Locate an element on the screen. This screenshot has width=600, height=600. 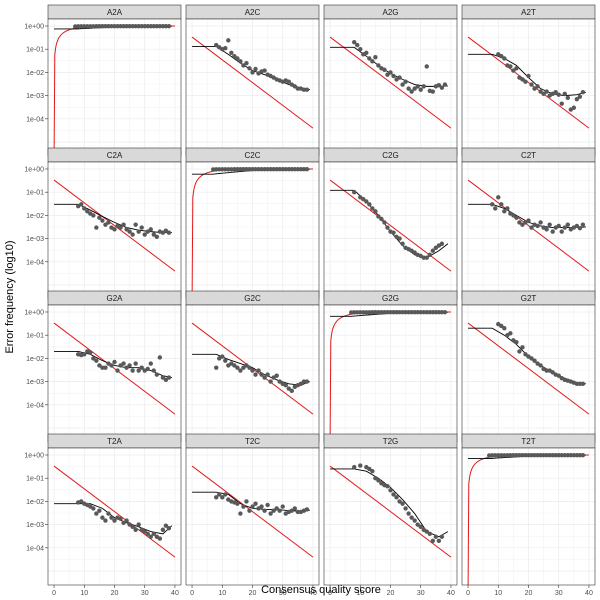
y-tick-label: 1e+00 is located at coordinates (34, 312).